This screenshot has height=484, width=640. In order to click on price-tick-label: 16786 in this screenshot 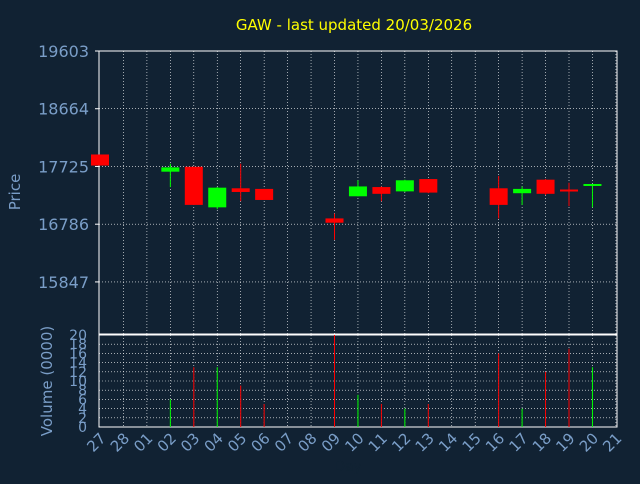, I will do `click(63, 224)`.